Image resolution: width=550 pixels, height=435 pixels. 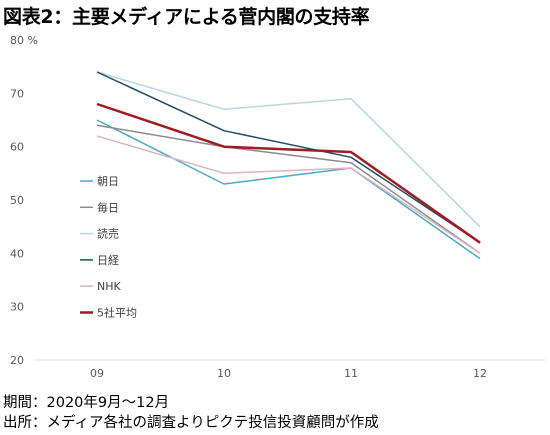 I want to click on y-axis: 20 30 40 50 60 70 80 %, so click(x=24, y=200).